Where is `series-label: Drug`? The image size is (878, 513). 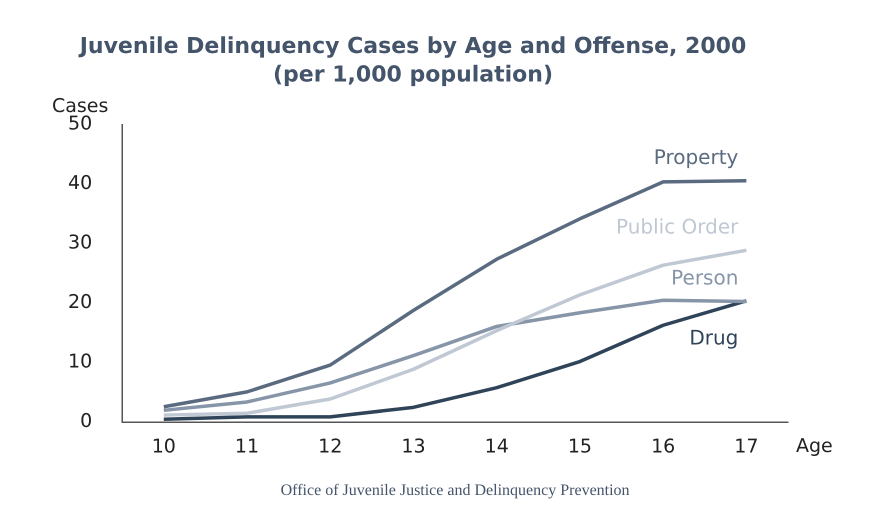 series-label: Drug is located at coordinates (713, 337).